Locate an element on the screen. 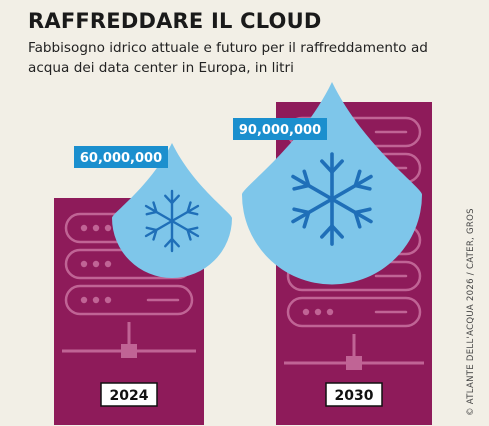 The width and height of the screenshot is (489, 426). chart-title: RAFFREDDARE IL CLOUD is located at coordinates (175, 21).